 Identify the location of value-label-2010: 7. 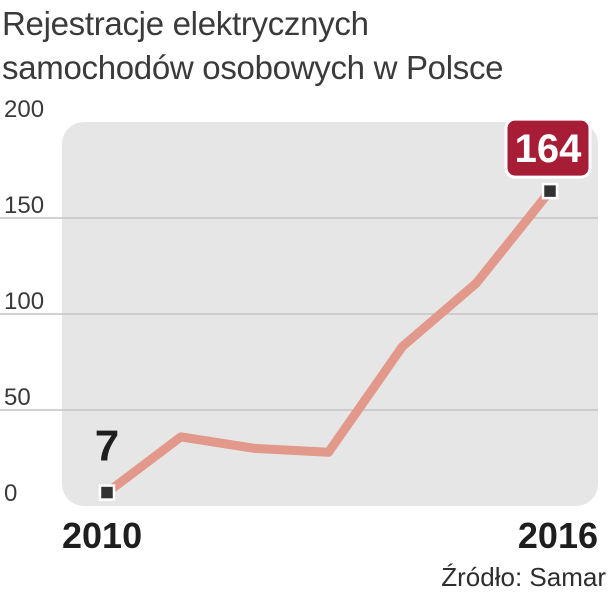
(107, 446).